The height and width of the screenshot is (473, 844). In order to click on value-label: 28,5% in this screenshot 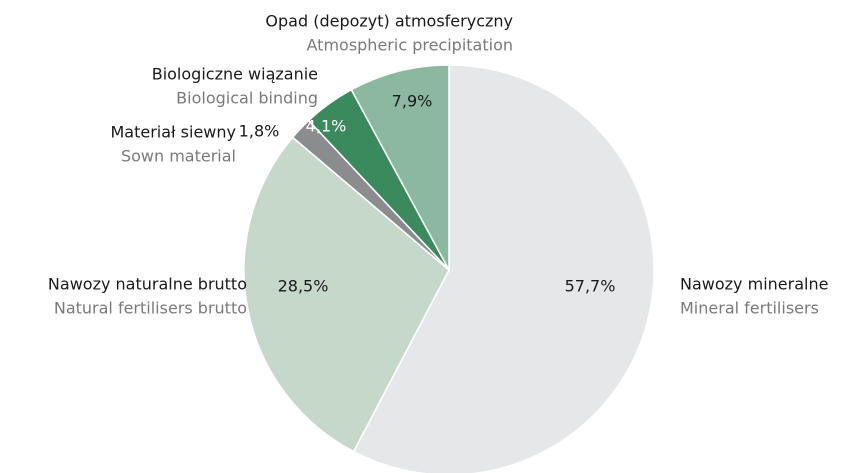, I will do `click(303, 286)`.